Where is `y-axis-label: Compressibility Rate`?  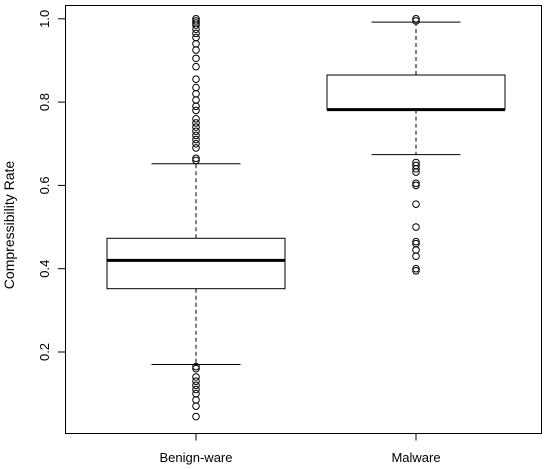
y-axis-label: Compressibility Rate is located at coordinates (9, 225).